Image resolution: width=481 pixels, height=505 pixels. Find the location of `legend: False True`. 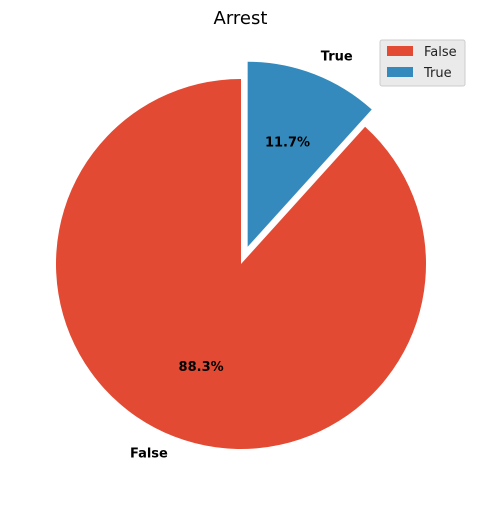

legend: False True is located at coordinates (422, 63).